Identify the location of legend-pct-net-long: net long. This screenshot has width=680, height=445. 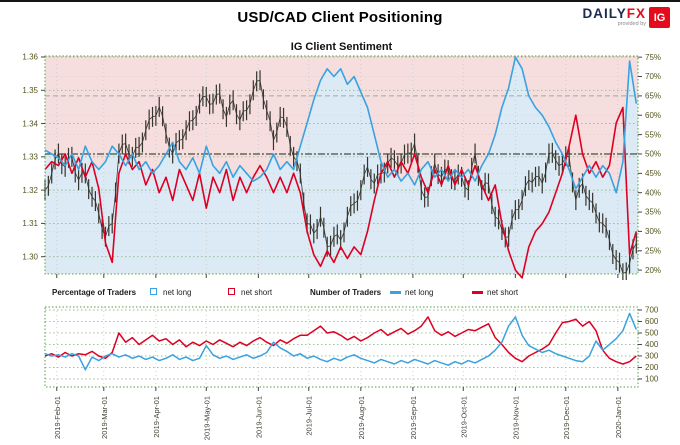
(177, 292).